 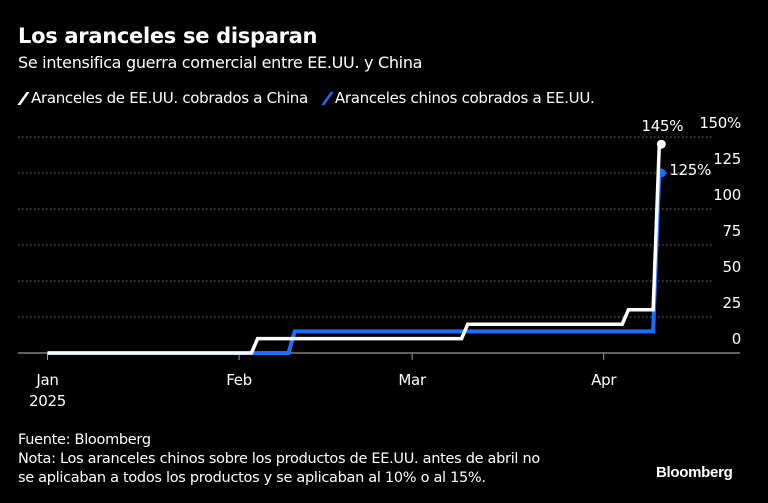 What do you see at coordinates (47, 401) in the screenshot?
I see `x-tick-sublabel: 2025` at bounding box center [47, 401].